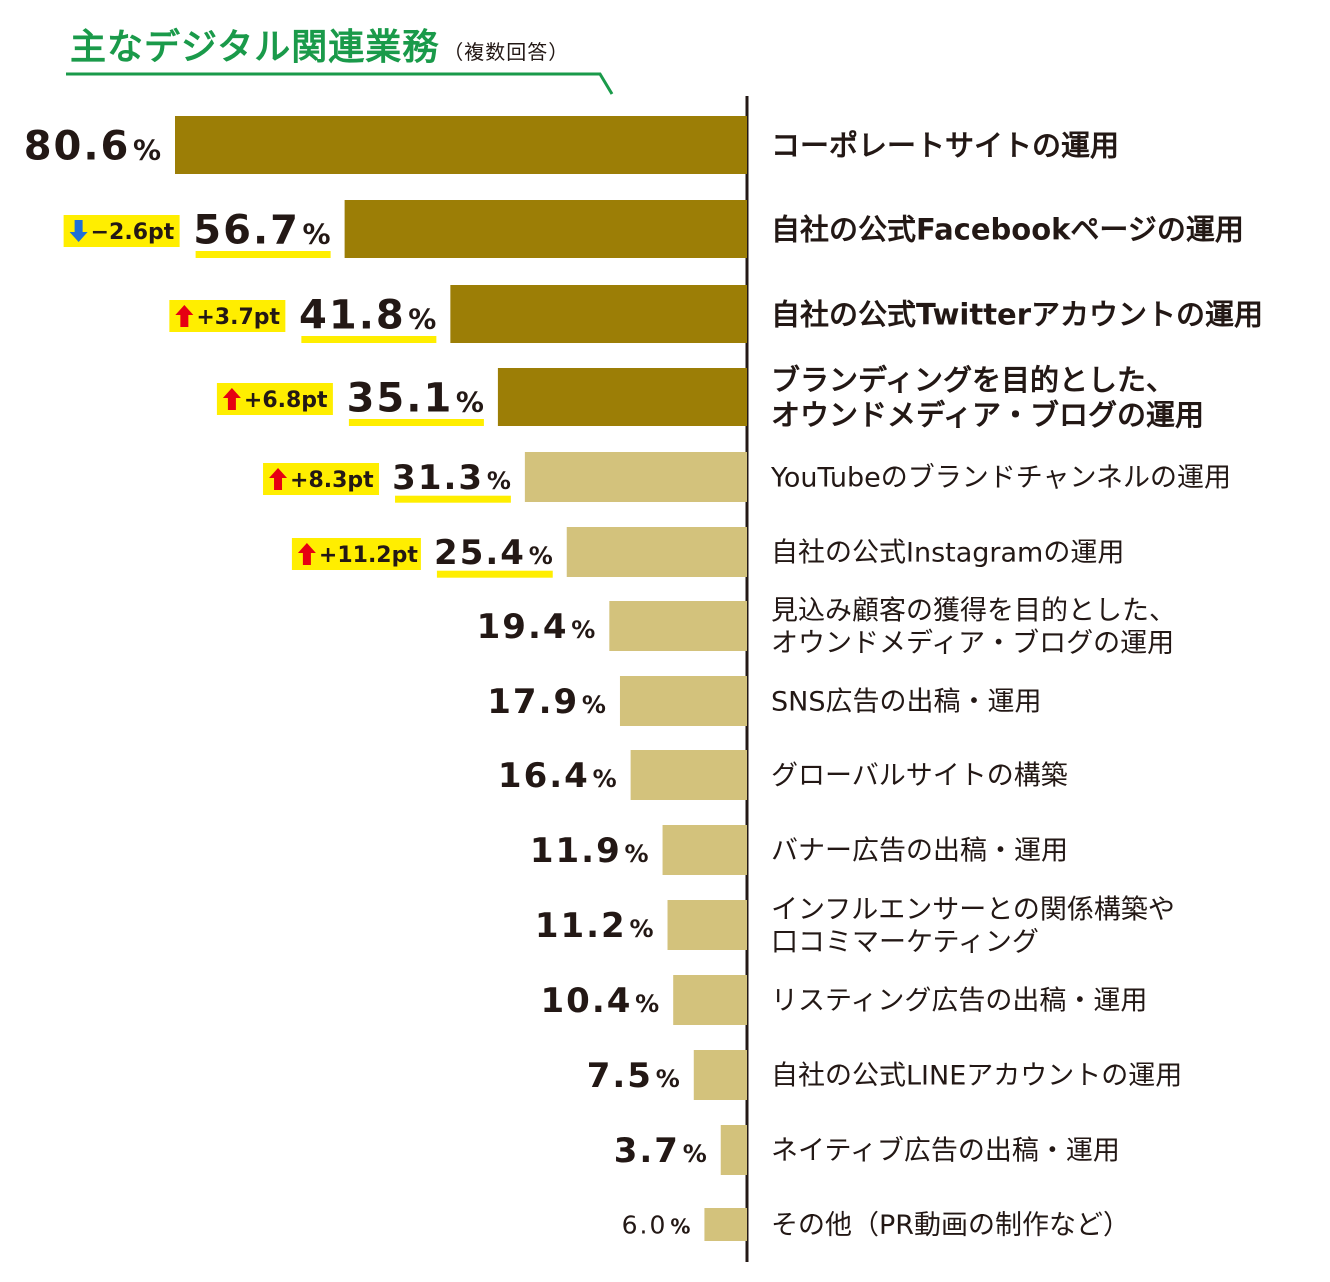 The image size is (1330, 1282). I want to click on category-label: 自社の公式LINEアカウントの運用, so click(976, 1076).